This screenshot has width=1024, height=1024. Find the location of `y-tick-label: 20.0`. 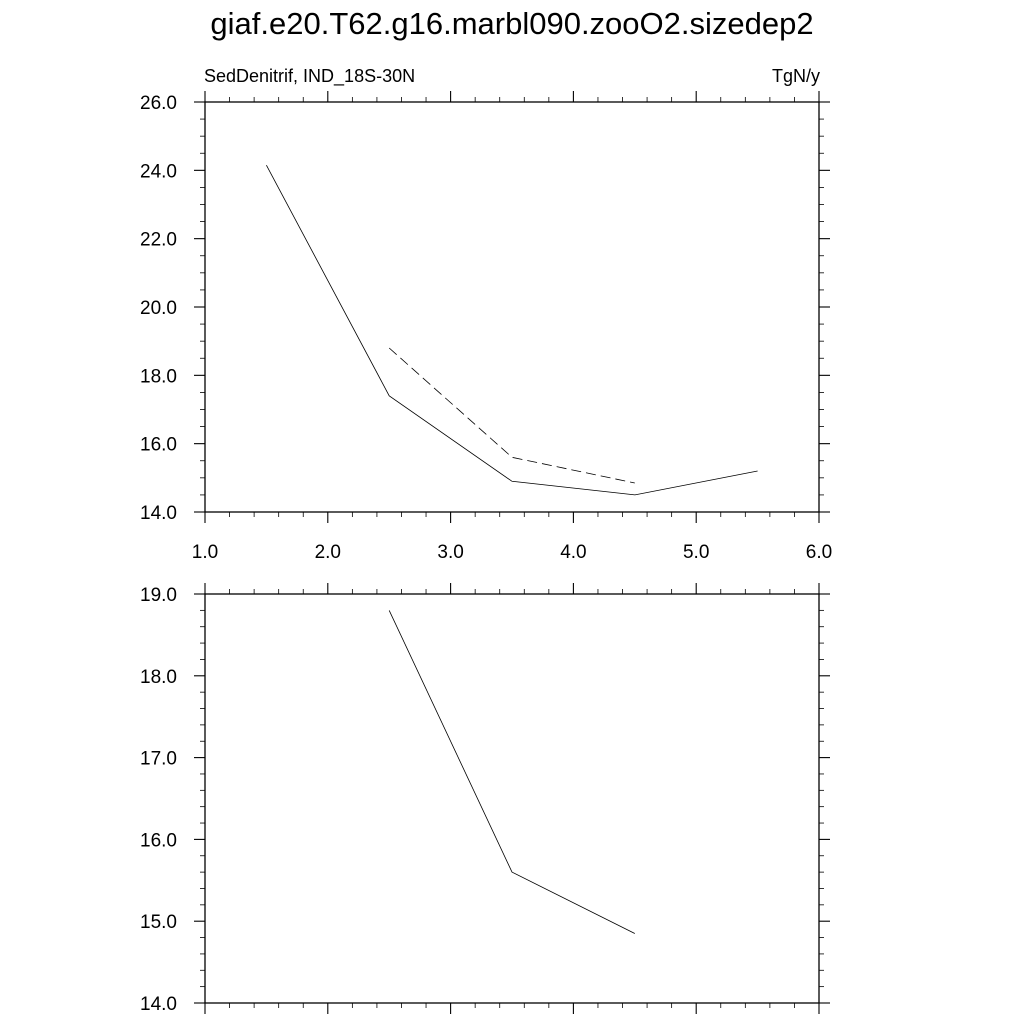

y-tick-label: 20.0 is located at coordinates (158, 308).